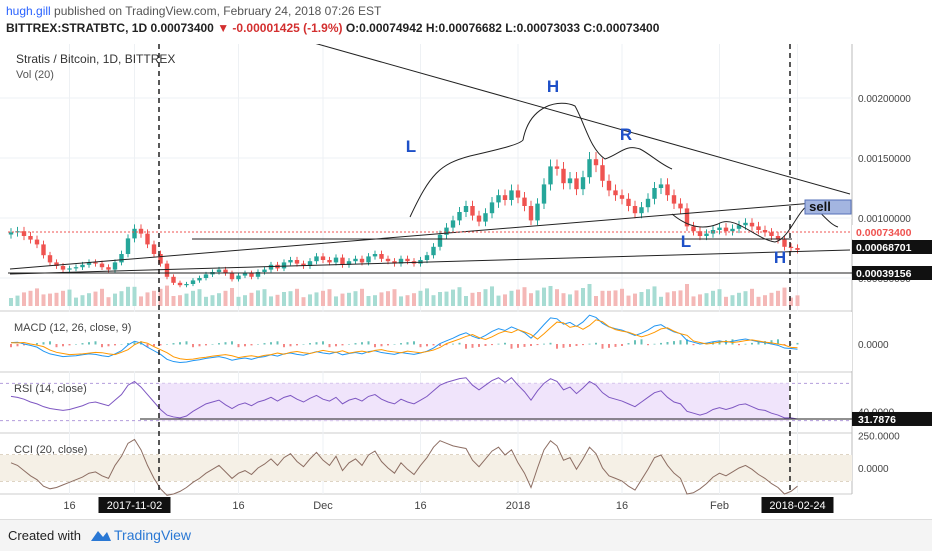  Describe the element at coordinates (820, 206) in the screenshot. I see `pattern-annotation-5: sell` at that location.